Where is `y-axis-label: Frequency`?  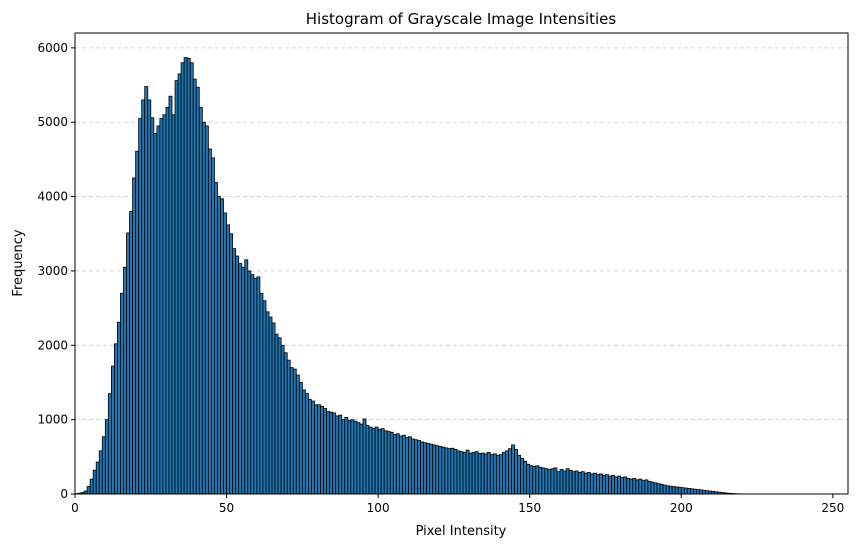 y-axis-label: Frequency is located at coordinates (18, 262).